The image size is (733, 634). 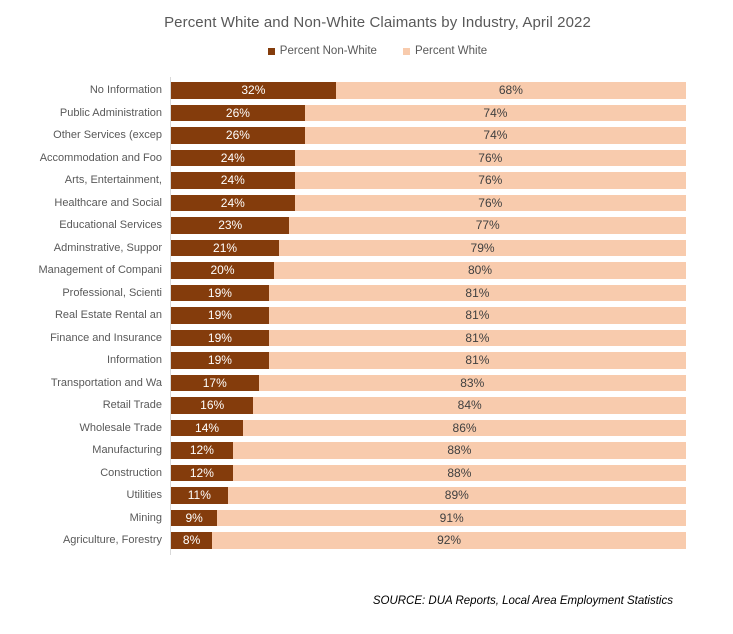 I want to click on bar-label-white: 92%, so click(x=449, y=540).